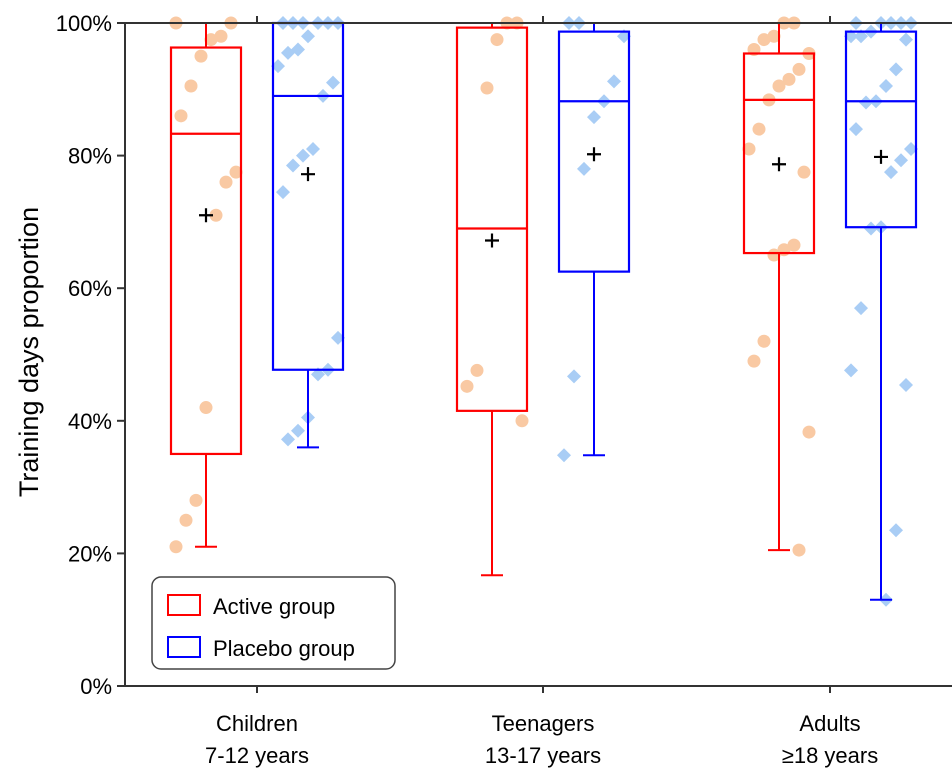 This screenshot has width=952, height=776. Describe the element at coordinates (257, 723) in the screenshot. I see `x-category-label-line1-0: Children` at that location.